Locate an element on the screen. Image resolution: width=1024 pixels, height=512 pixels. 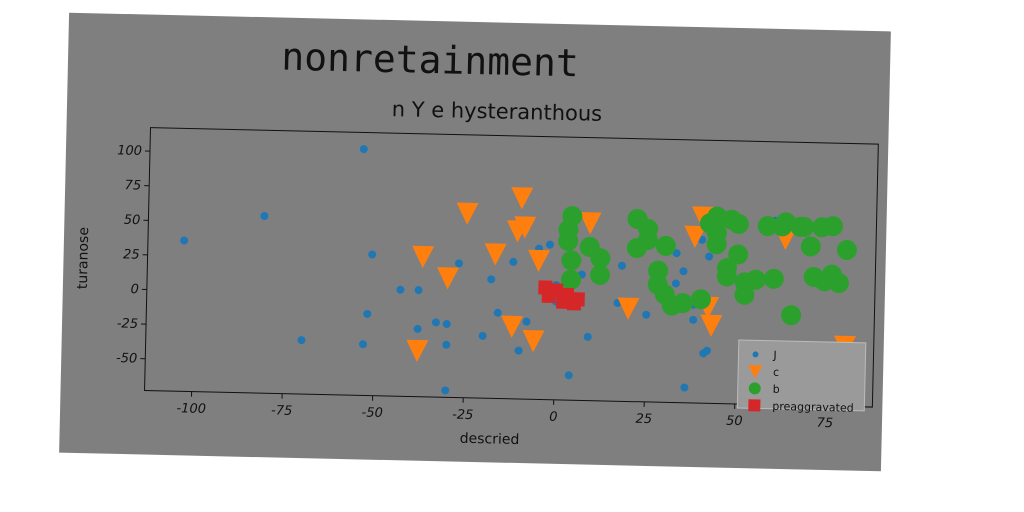
x-tick-label: -50 is located at coordinates (372, 412).